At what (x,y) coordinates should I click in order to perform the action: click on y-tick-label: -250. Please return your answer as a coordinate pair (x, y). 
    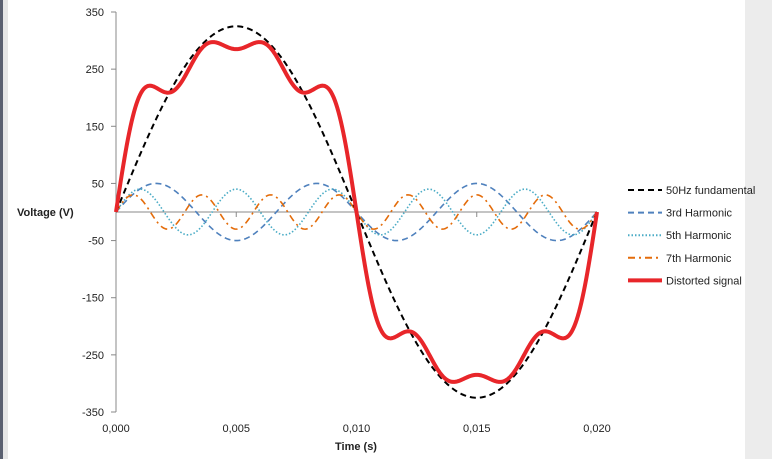
    Looking at the image, I should click on (93, 356).